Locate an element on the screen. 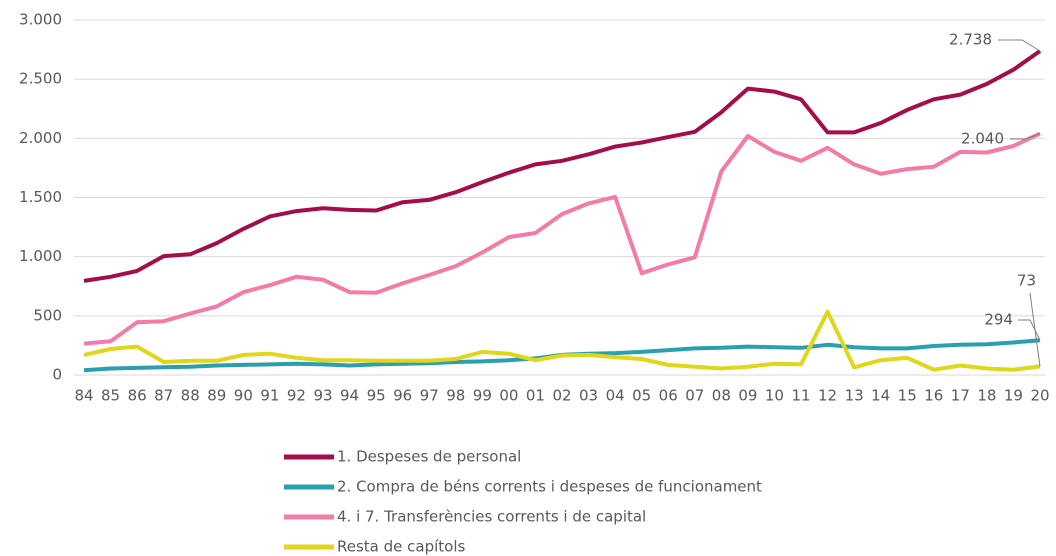 This screenshot has height=556, width=1056. x-tick-label: 09 is located at coordinates (747, 396).